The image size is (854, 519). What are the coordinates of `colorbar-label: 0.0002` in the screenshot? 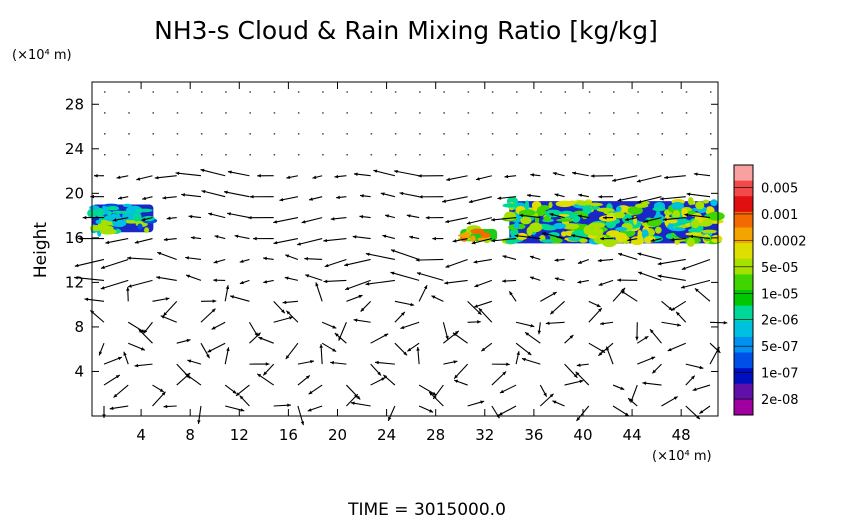 It's located at (784, 241).